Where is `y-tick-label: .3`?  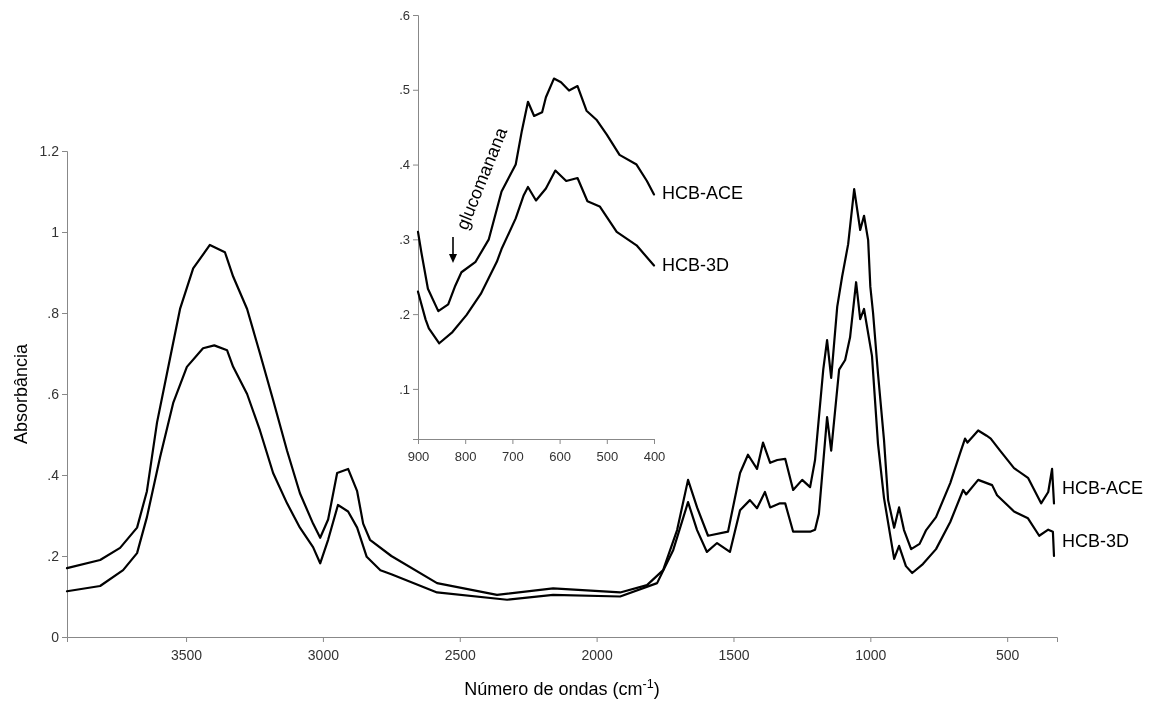
y-tick-label: .3 is located at coordinates (404, 239).